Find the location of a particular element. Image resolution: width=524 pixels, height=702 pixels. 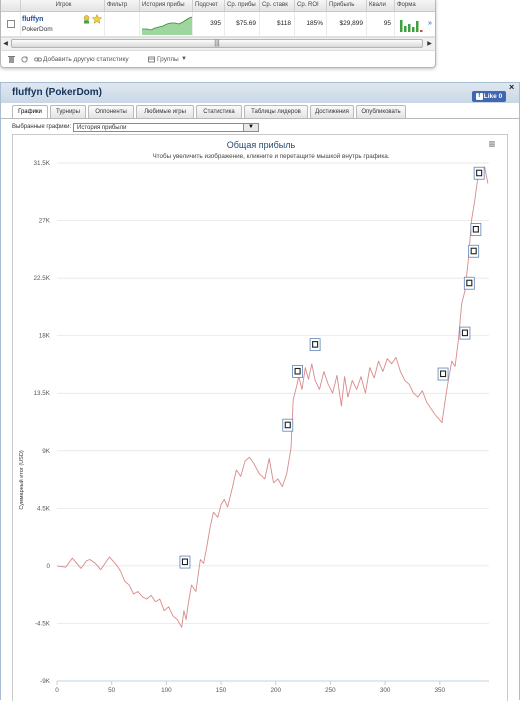

like-button: f Like 0 is located at coordinates (489, 96).